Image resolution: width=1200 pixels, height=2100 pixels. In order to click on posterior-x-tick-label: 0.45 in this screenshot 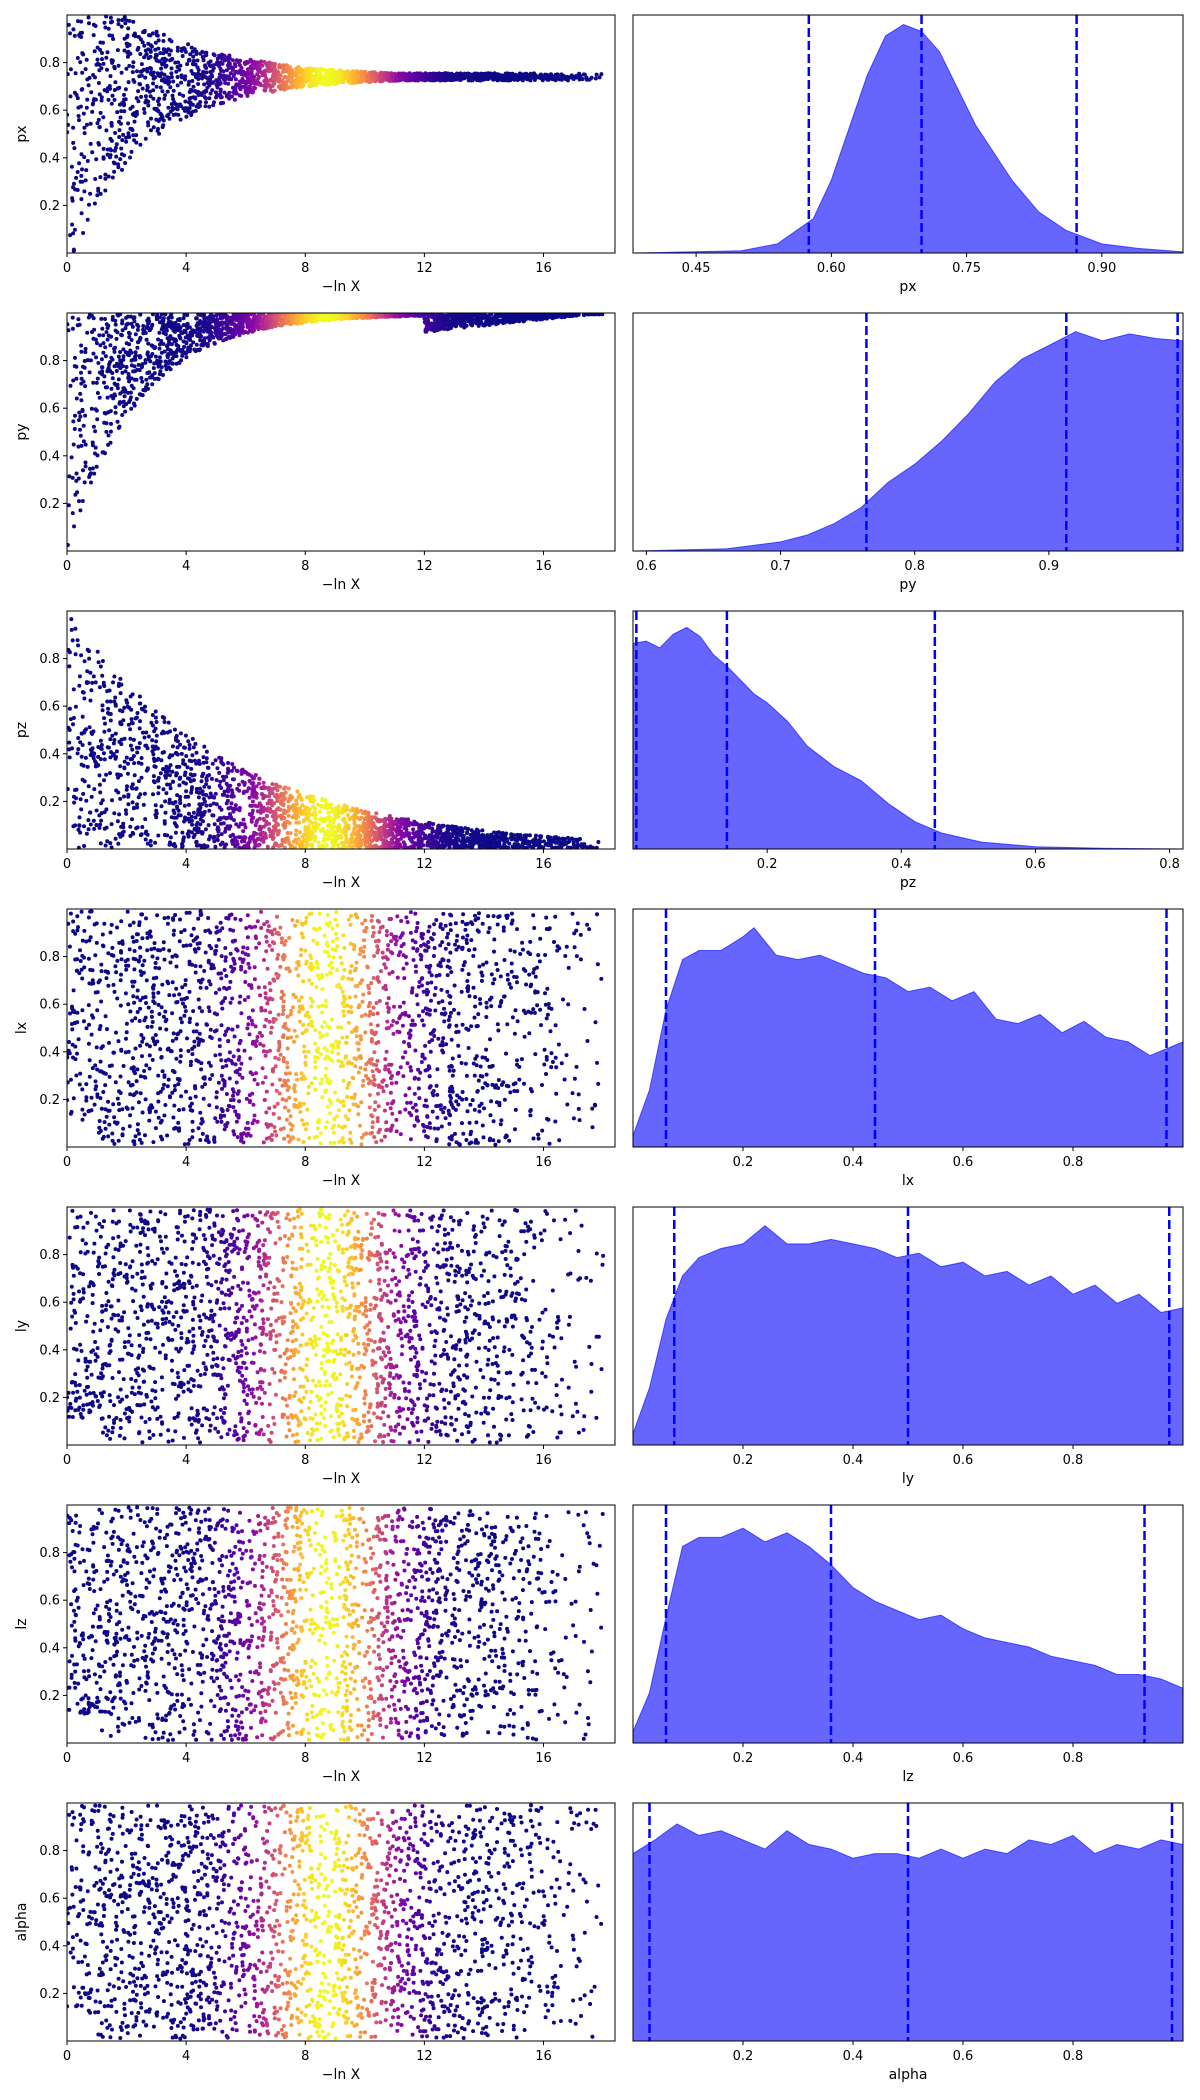, I will do `click(696, 268)`.